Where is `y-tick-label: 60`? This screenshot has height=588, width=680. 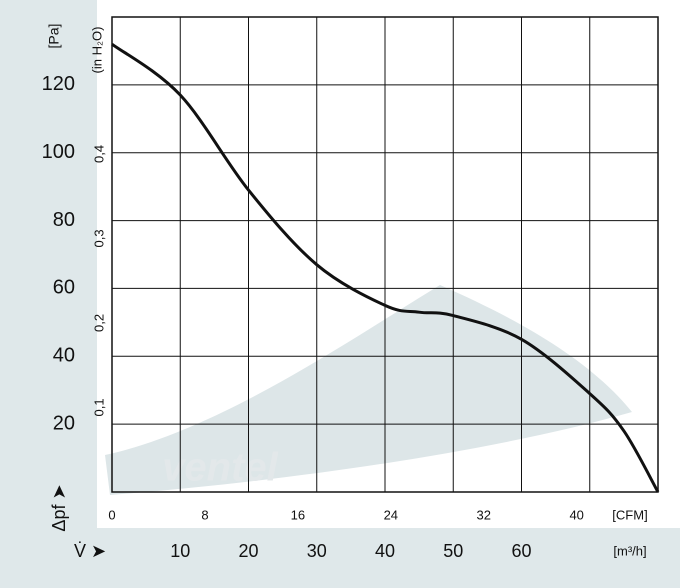
y-tick-label: 60 is located at coordinates (64, 288).